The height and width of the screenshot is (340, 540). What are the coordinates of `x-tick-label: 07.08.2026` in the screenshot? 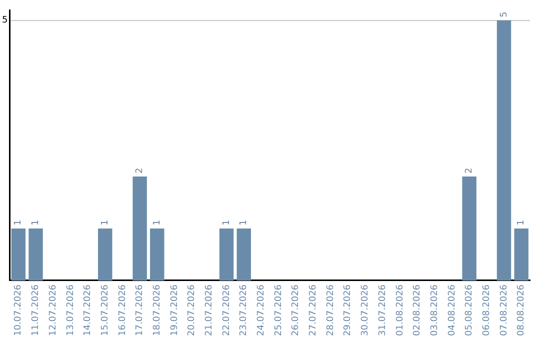 It's located at (504, 310).